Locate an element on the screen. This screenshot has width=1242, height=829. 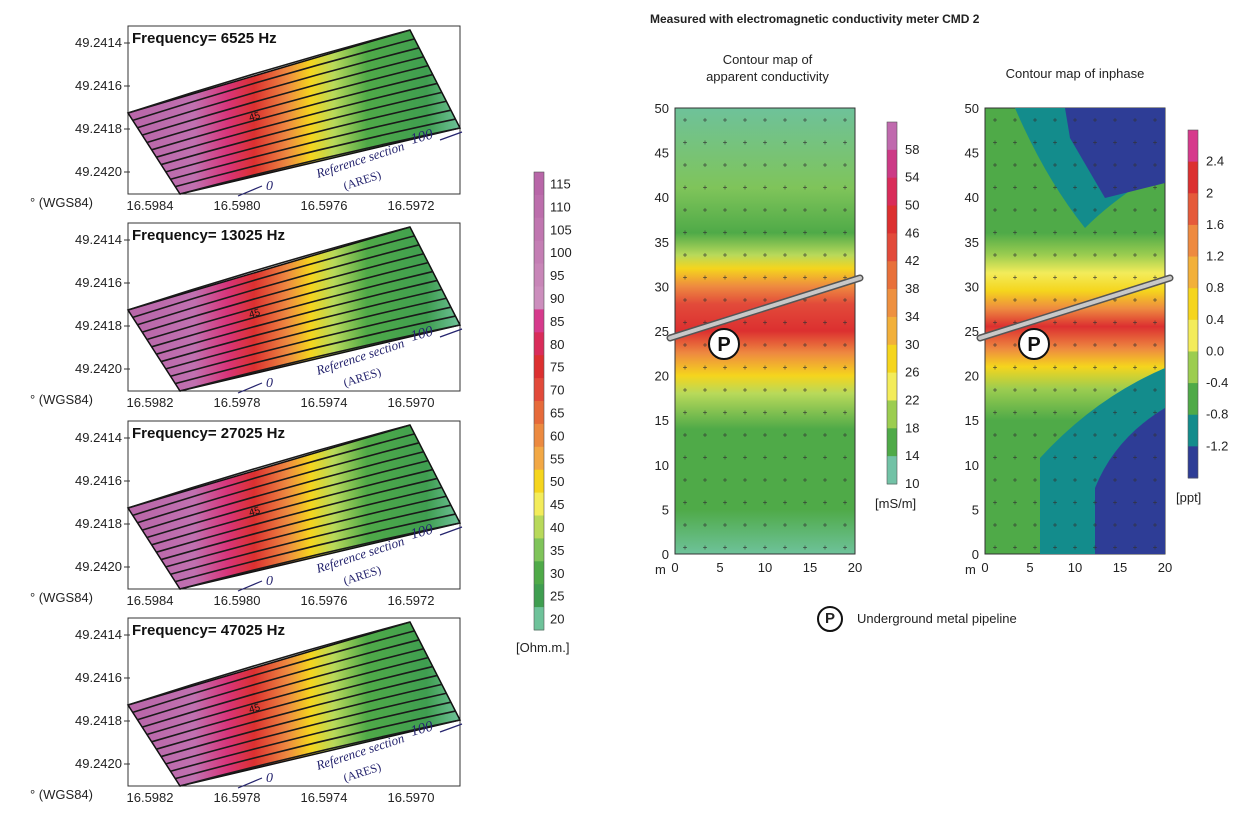
resistivity-scale-label: 100 is located at coordinates (561, 252).